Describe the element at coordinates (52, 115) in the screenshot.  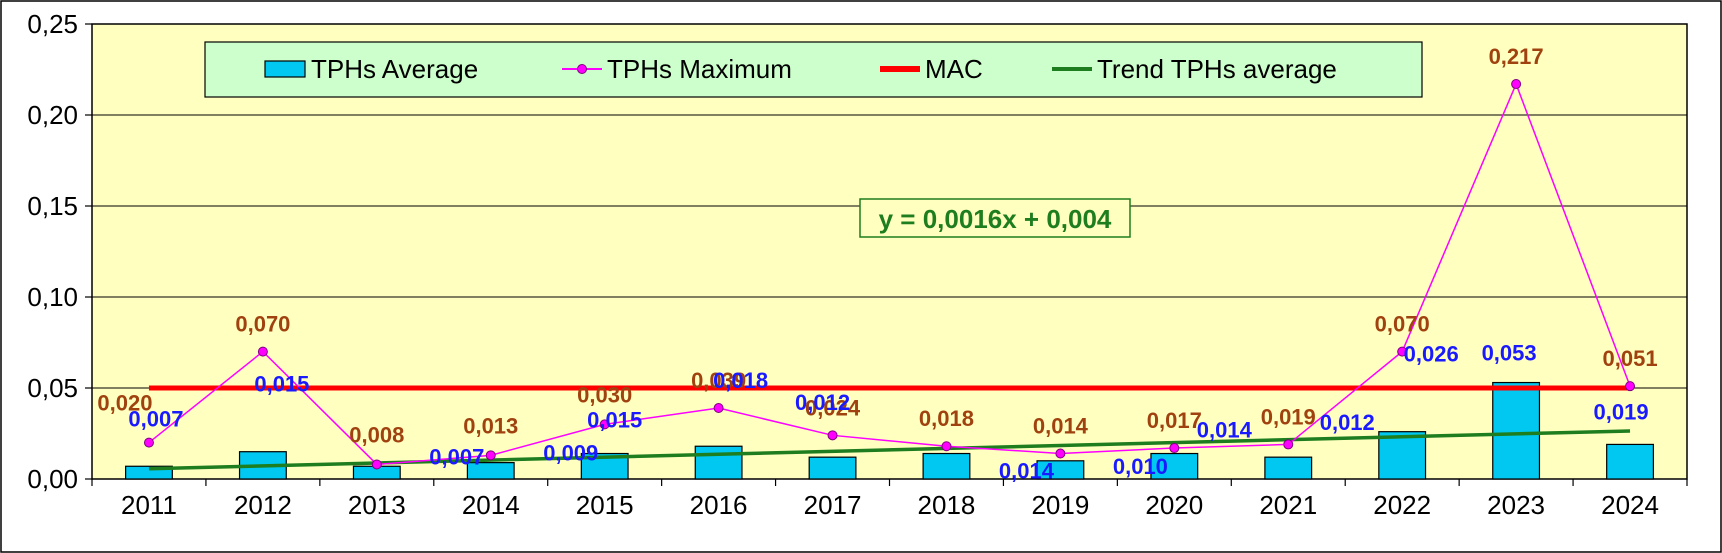
I see `y-tick-label: 0,20` at that location.